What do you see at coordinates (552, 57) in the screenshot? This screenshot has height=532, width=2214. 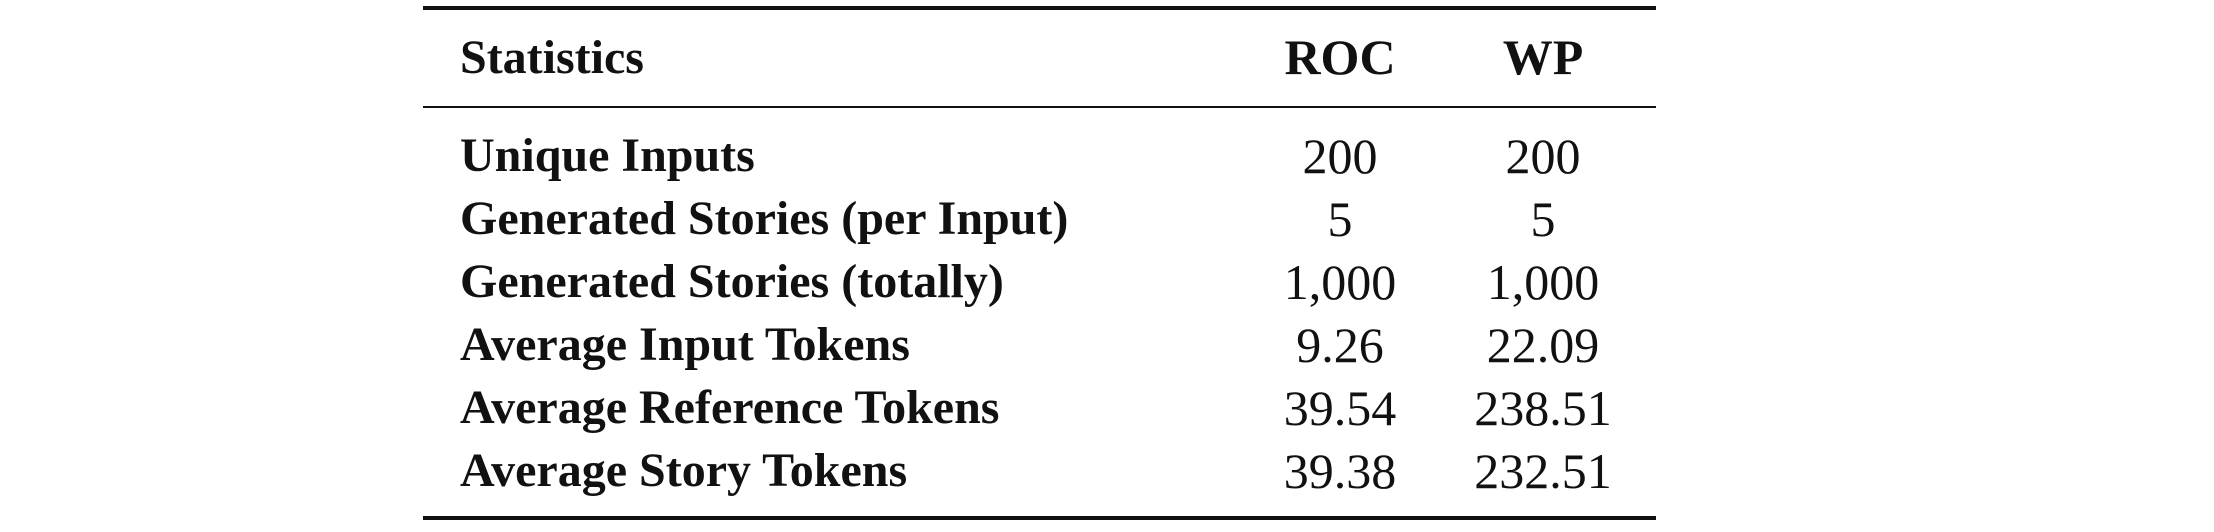 I see `header-statistics: Statistics` at bounding box center [552, 57].